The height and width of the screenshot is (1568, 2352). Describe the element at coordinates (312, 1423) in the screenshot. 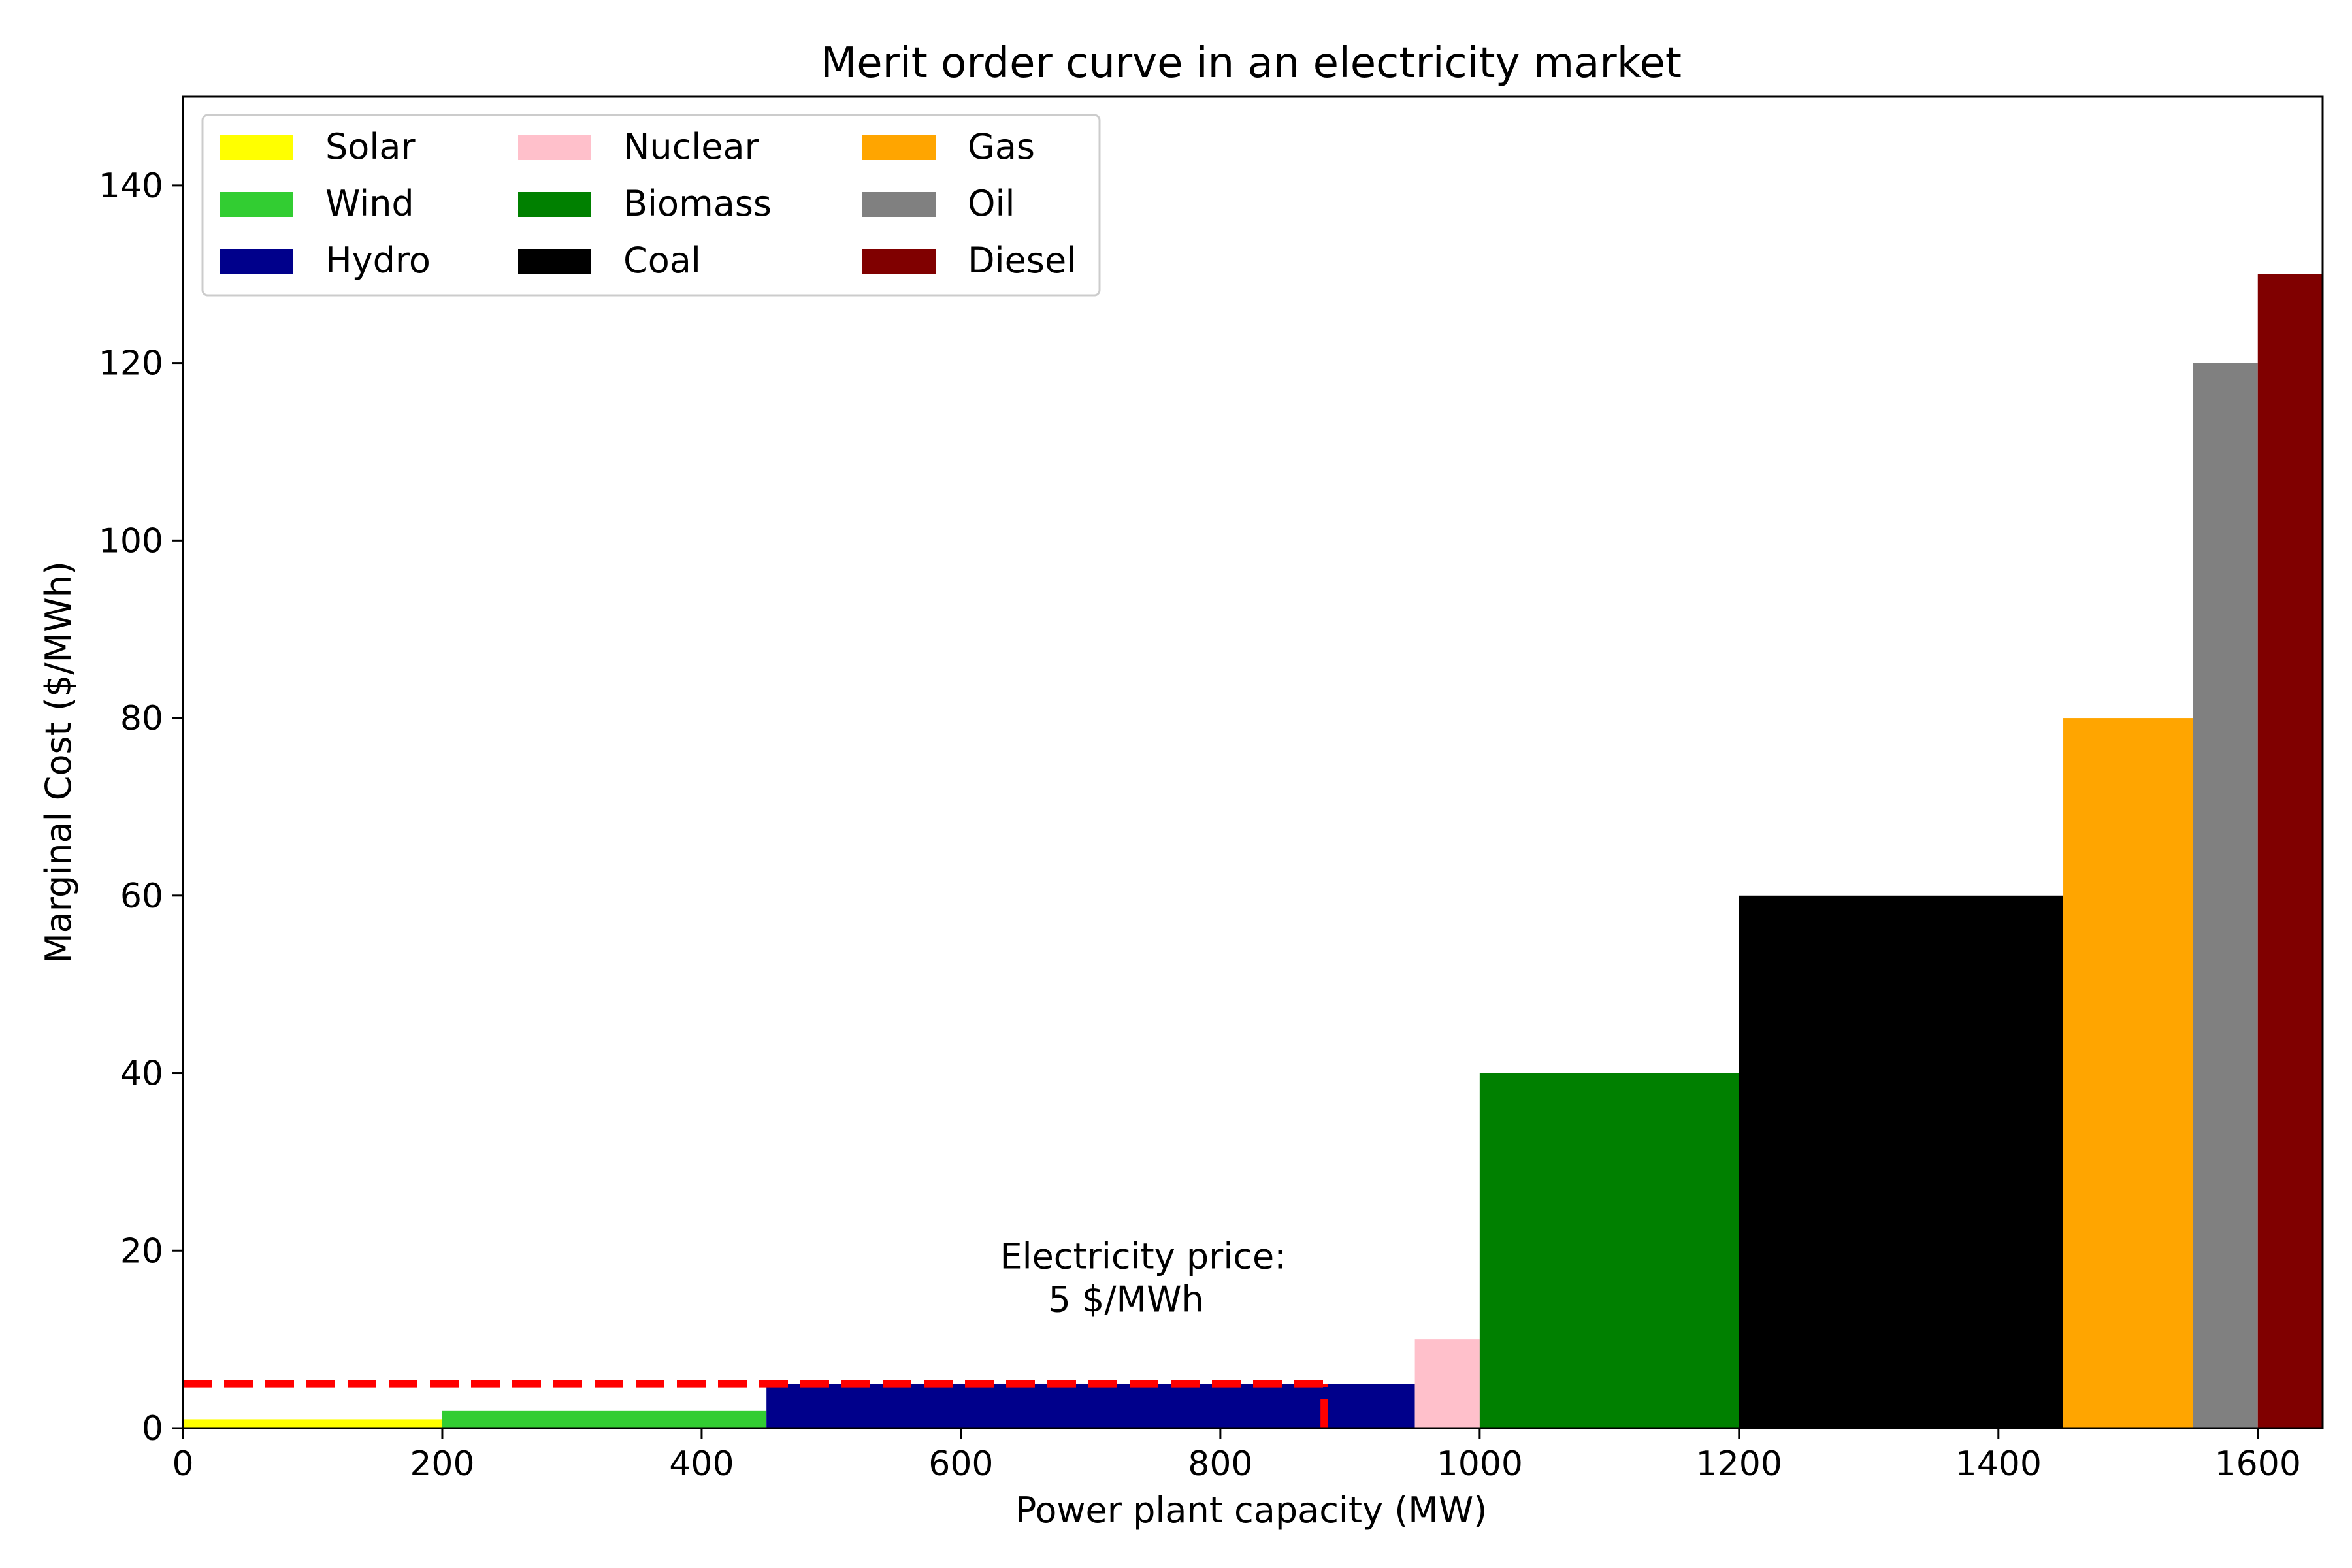

I see `bar-solar` at that location.